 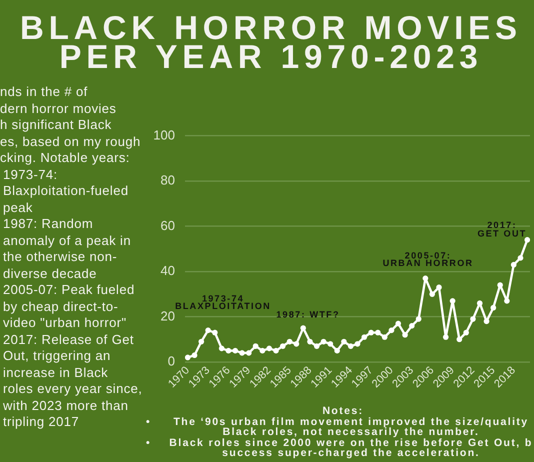 I want to click on text: 2017: Release of Get Out, triggering an increase in Black roles every year since, with 2023 more than tripling 2017, so click(x=72, y=381).